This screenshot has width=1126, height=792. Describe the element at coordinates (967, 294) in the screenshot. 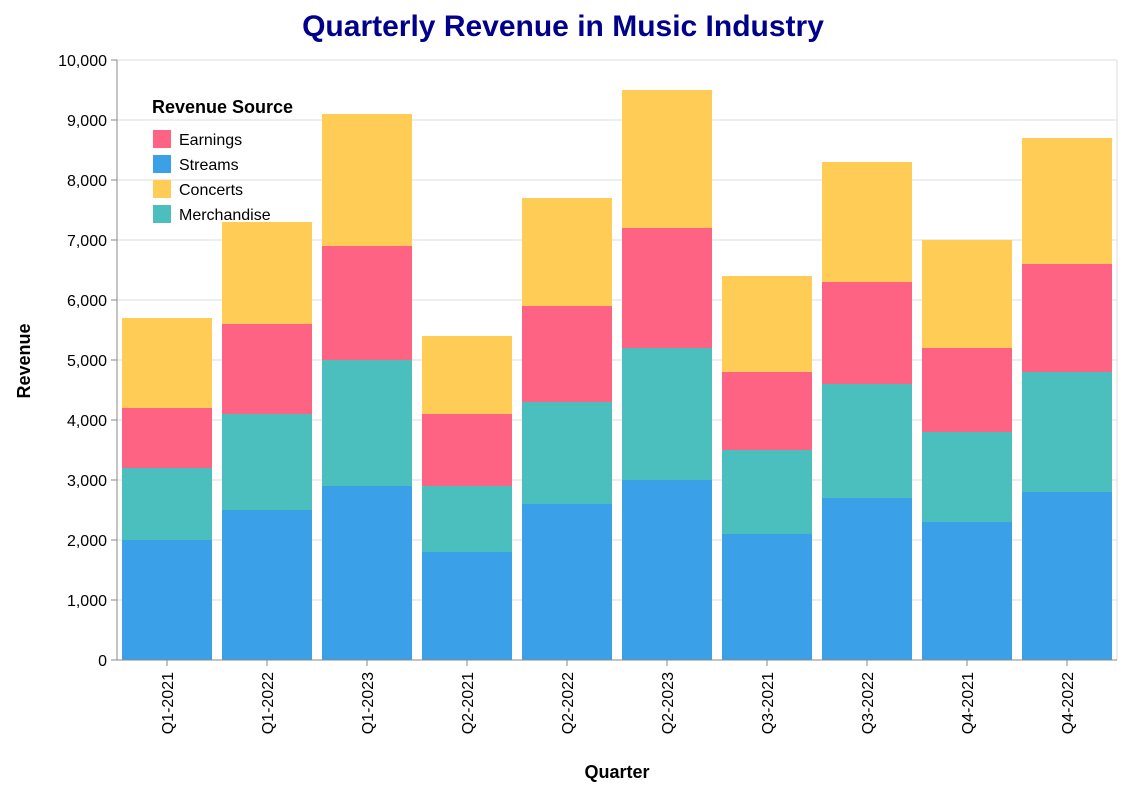

I see `bar-concerts-q4-2021` at that location.